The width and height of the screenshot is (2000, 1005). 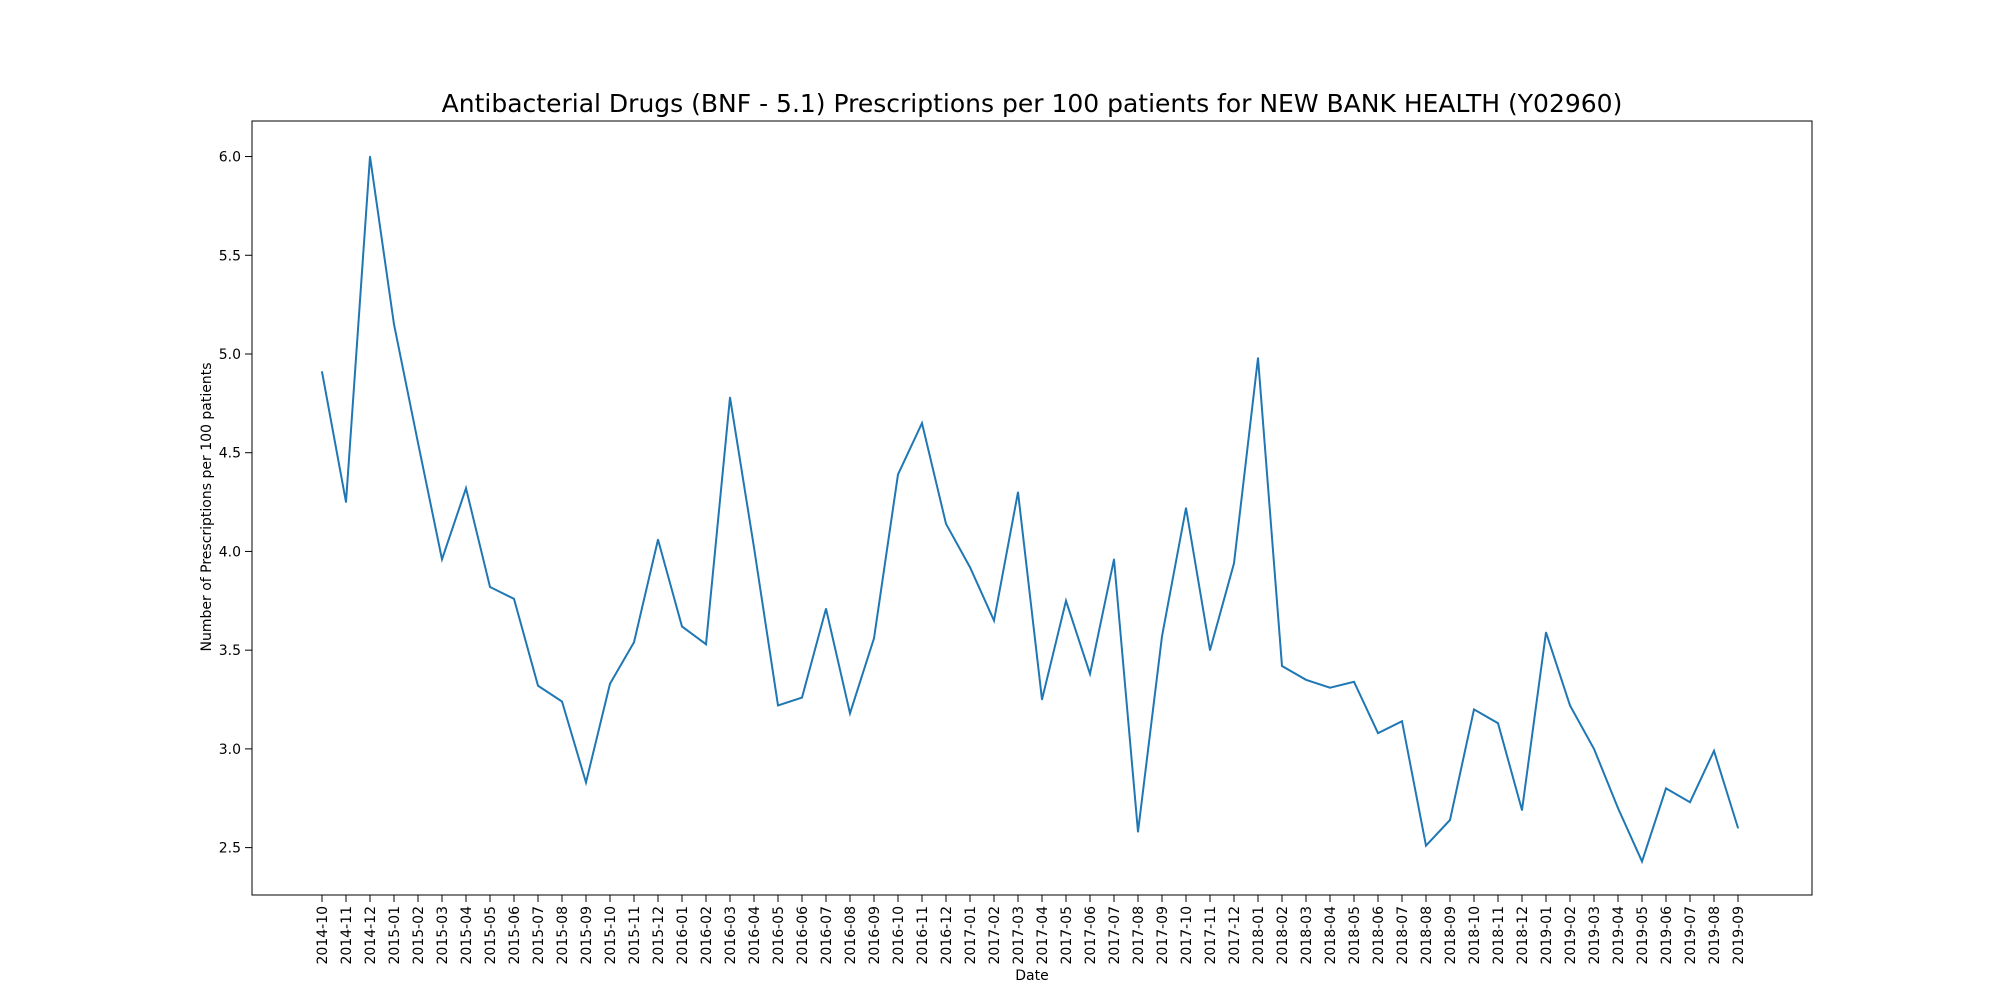 What do you see at coordinates (230, 849) in the screenshot?
I see `y-tick-label: 2.5` at bounding box center [230, 849].